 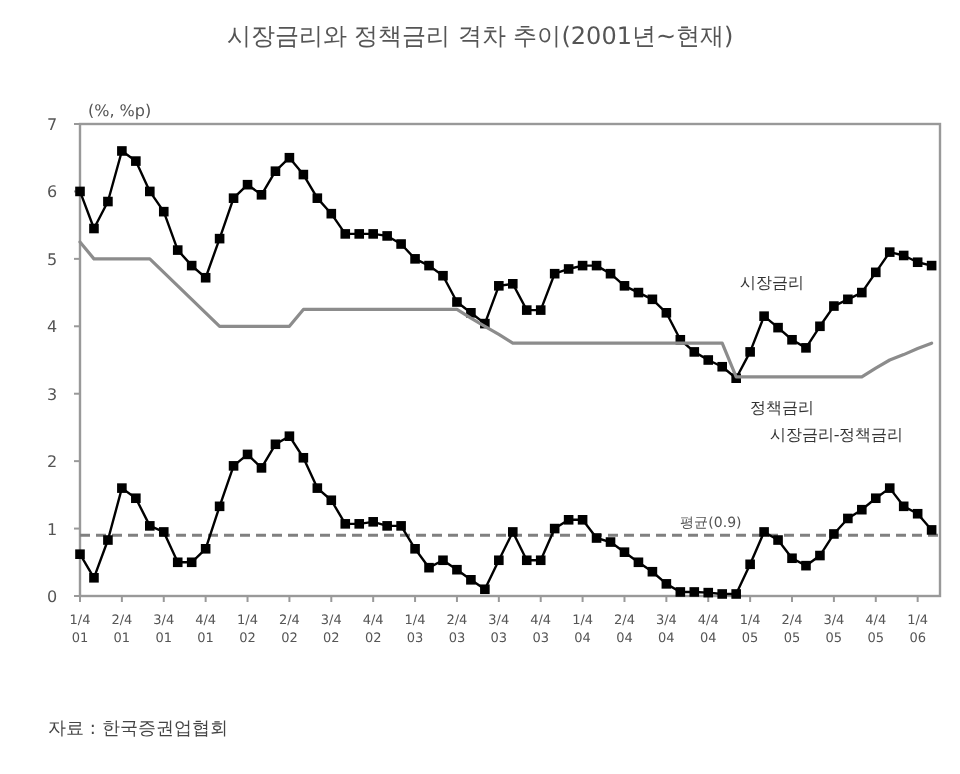 What do you see at coordinates (772, 283) in the screenshot?
I see `series-label: 시장금리` at bounding box center [772, 283].